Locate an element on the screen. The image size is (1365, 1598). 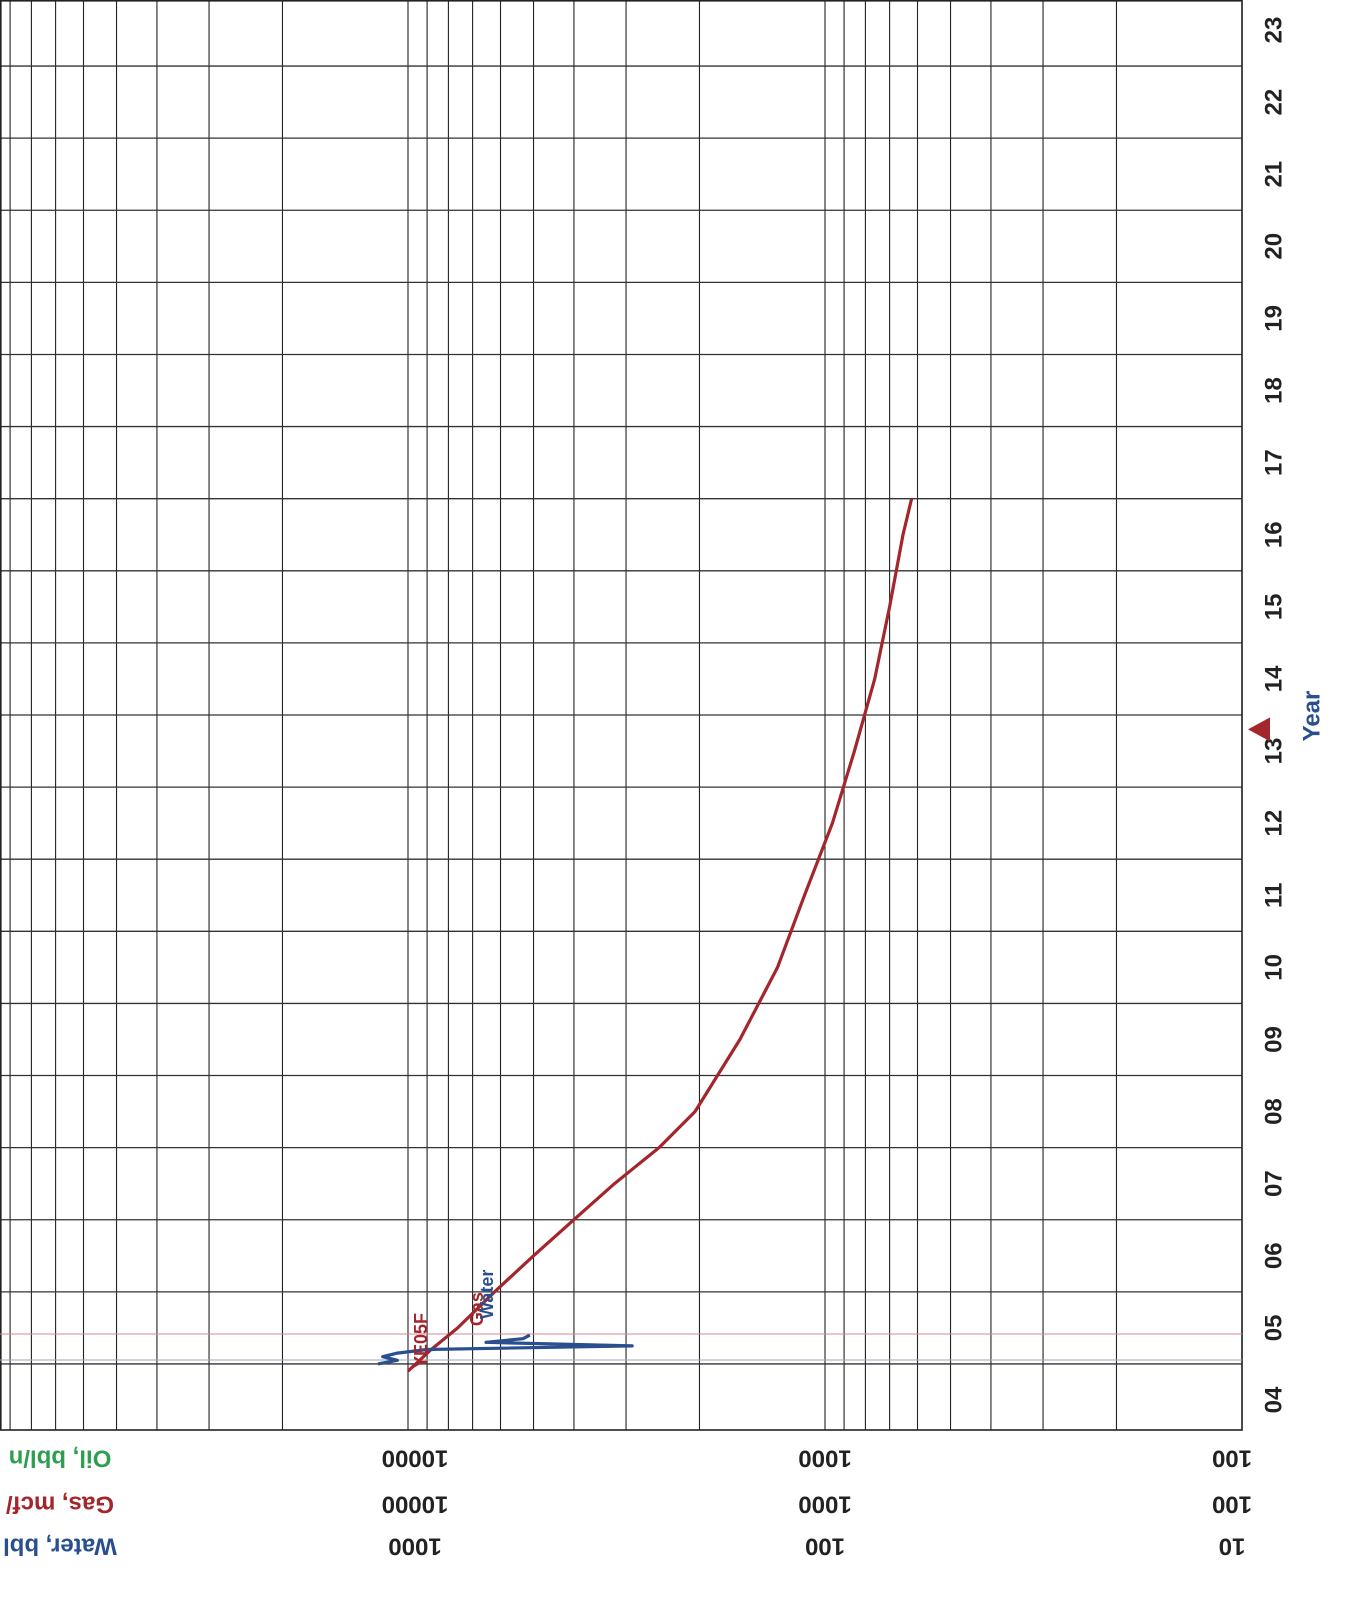
value-axis-title: Gas, mcf/ is located at coordinates (60, 1504).